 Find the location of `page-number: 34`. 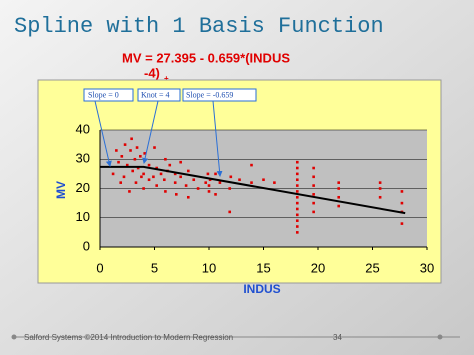

page-number: 34 is located at coordinates (337, 337).